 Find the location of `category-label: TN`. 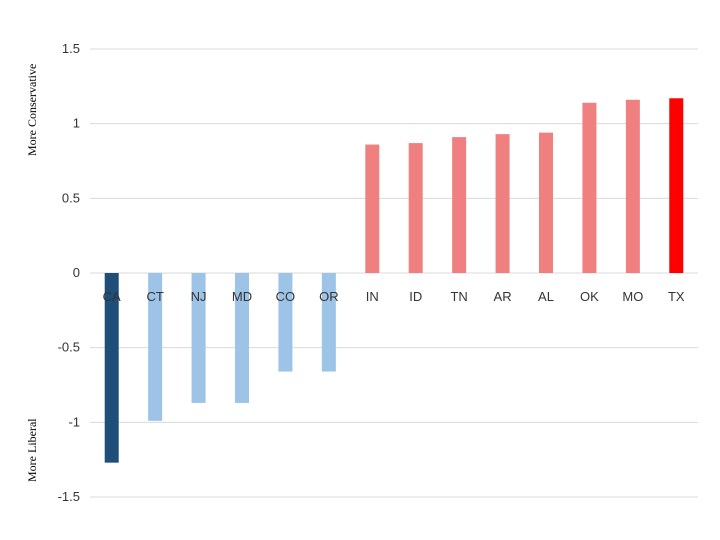

category-label: TN is located at coordinates (458, 296).